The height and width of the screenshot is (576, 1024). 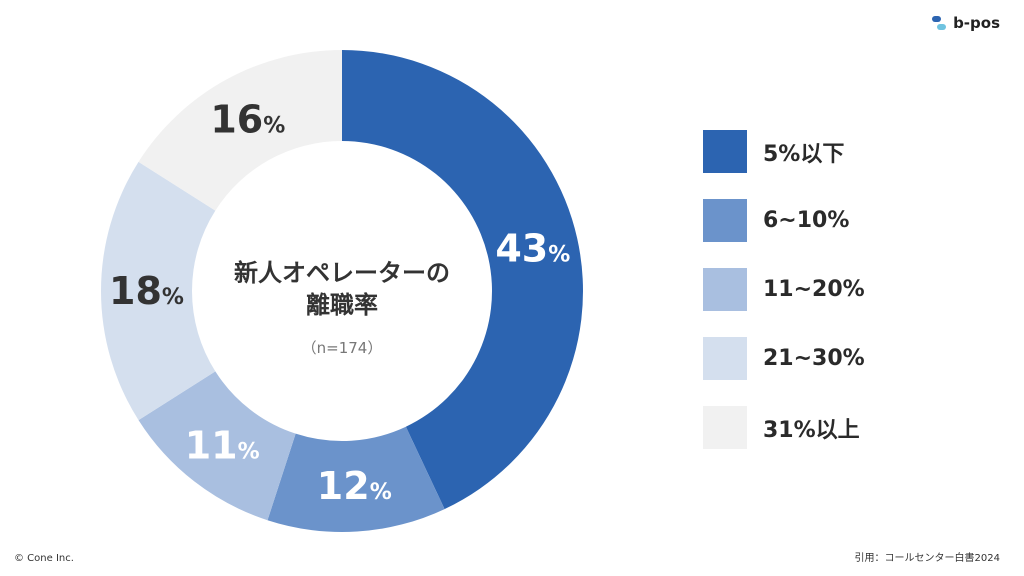 What do you see at coordinates (342, 305) in the screenshot?
I see `center-title-line2: 離職率` at bounding box center [342, 305].